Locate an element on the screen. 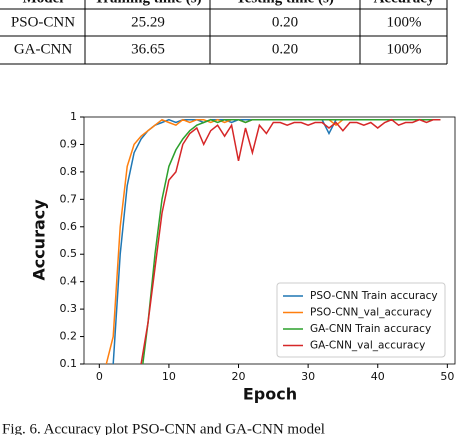 The image size is (474, 435). x-axis-label: Epoch is located at coordinates (270, 394).